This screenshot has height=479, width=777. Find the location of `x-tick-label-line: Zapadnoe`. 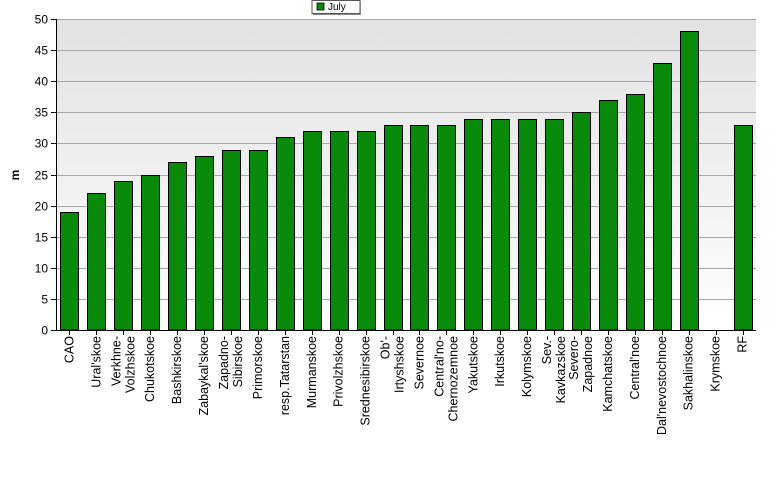

x-tick-label-line: Zapadnoe is located at coordinates (588, 364).